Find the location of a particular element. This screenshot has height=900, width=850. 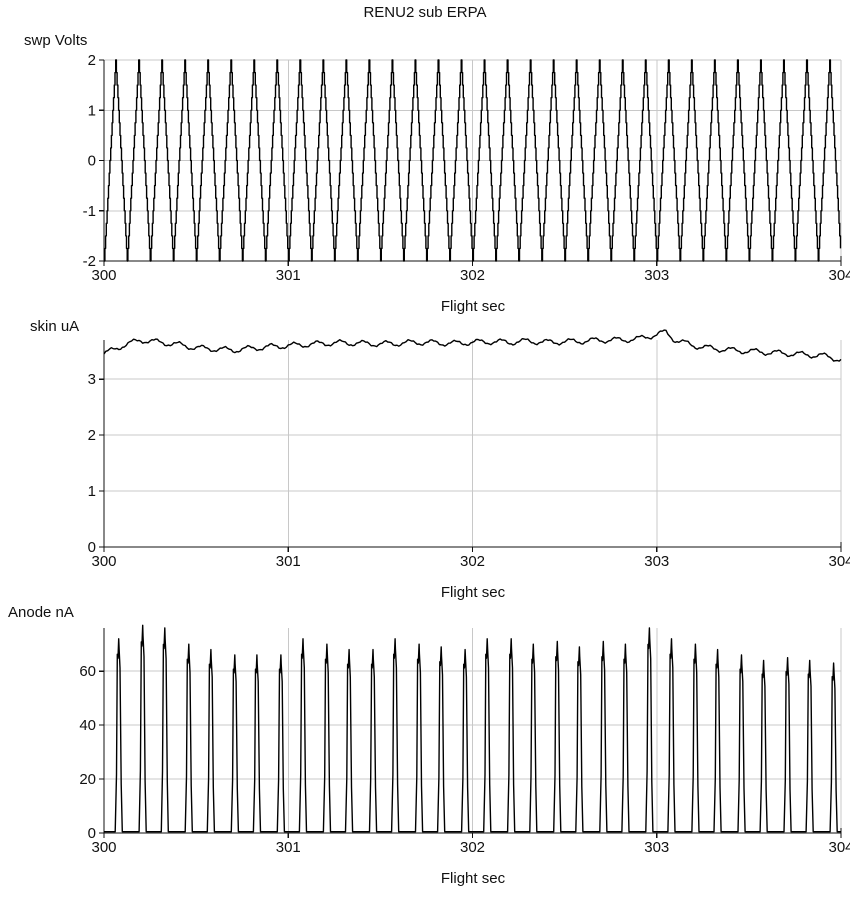

skin-xlabel: Flight sec is located at coordinates (473, 592).